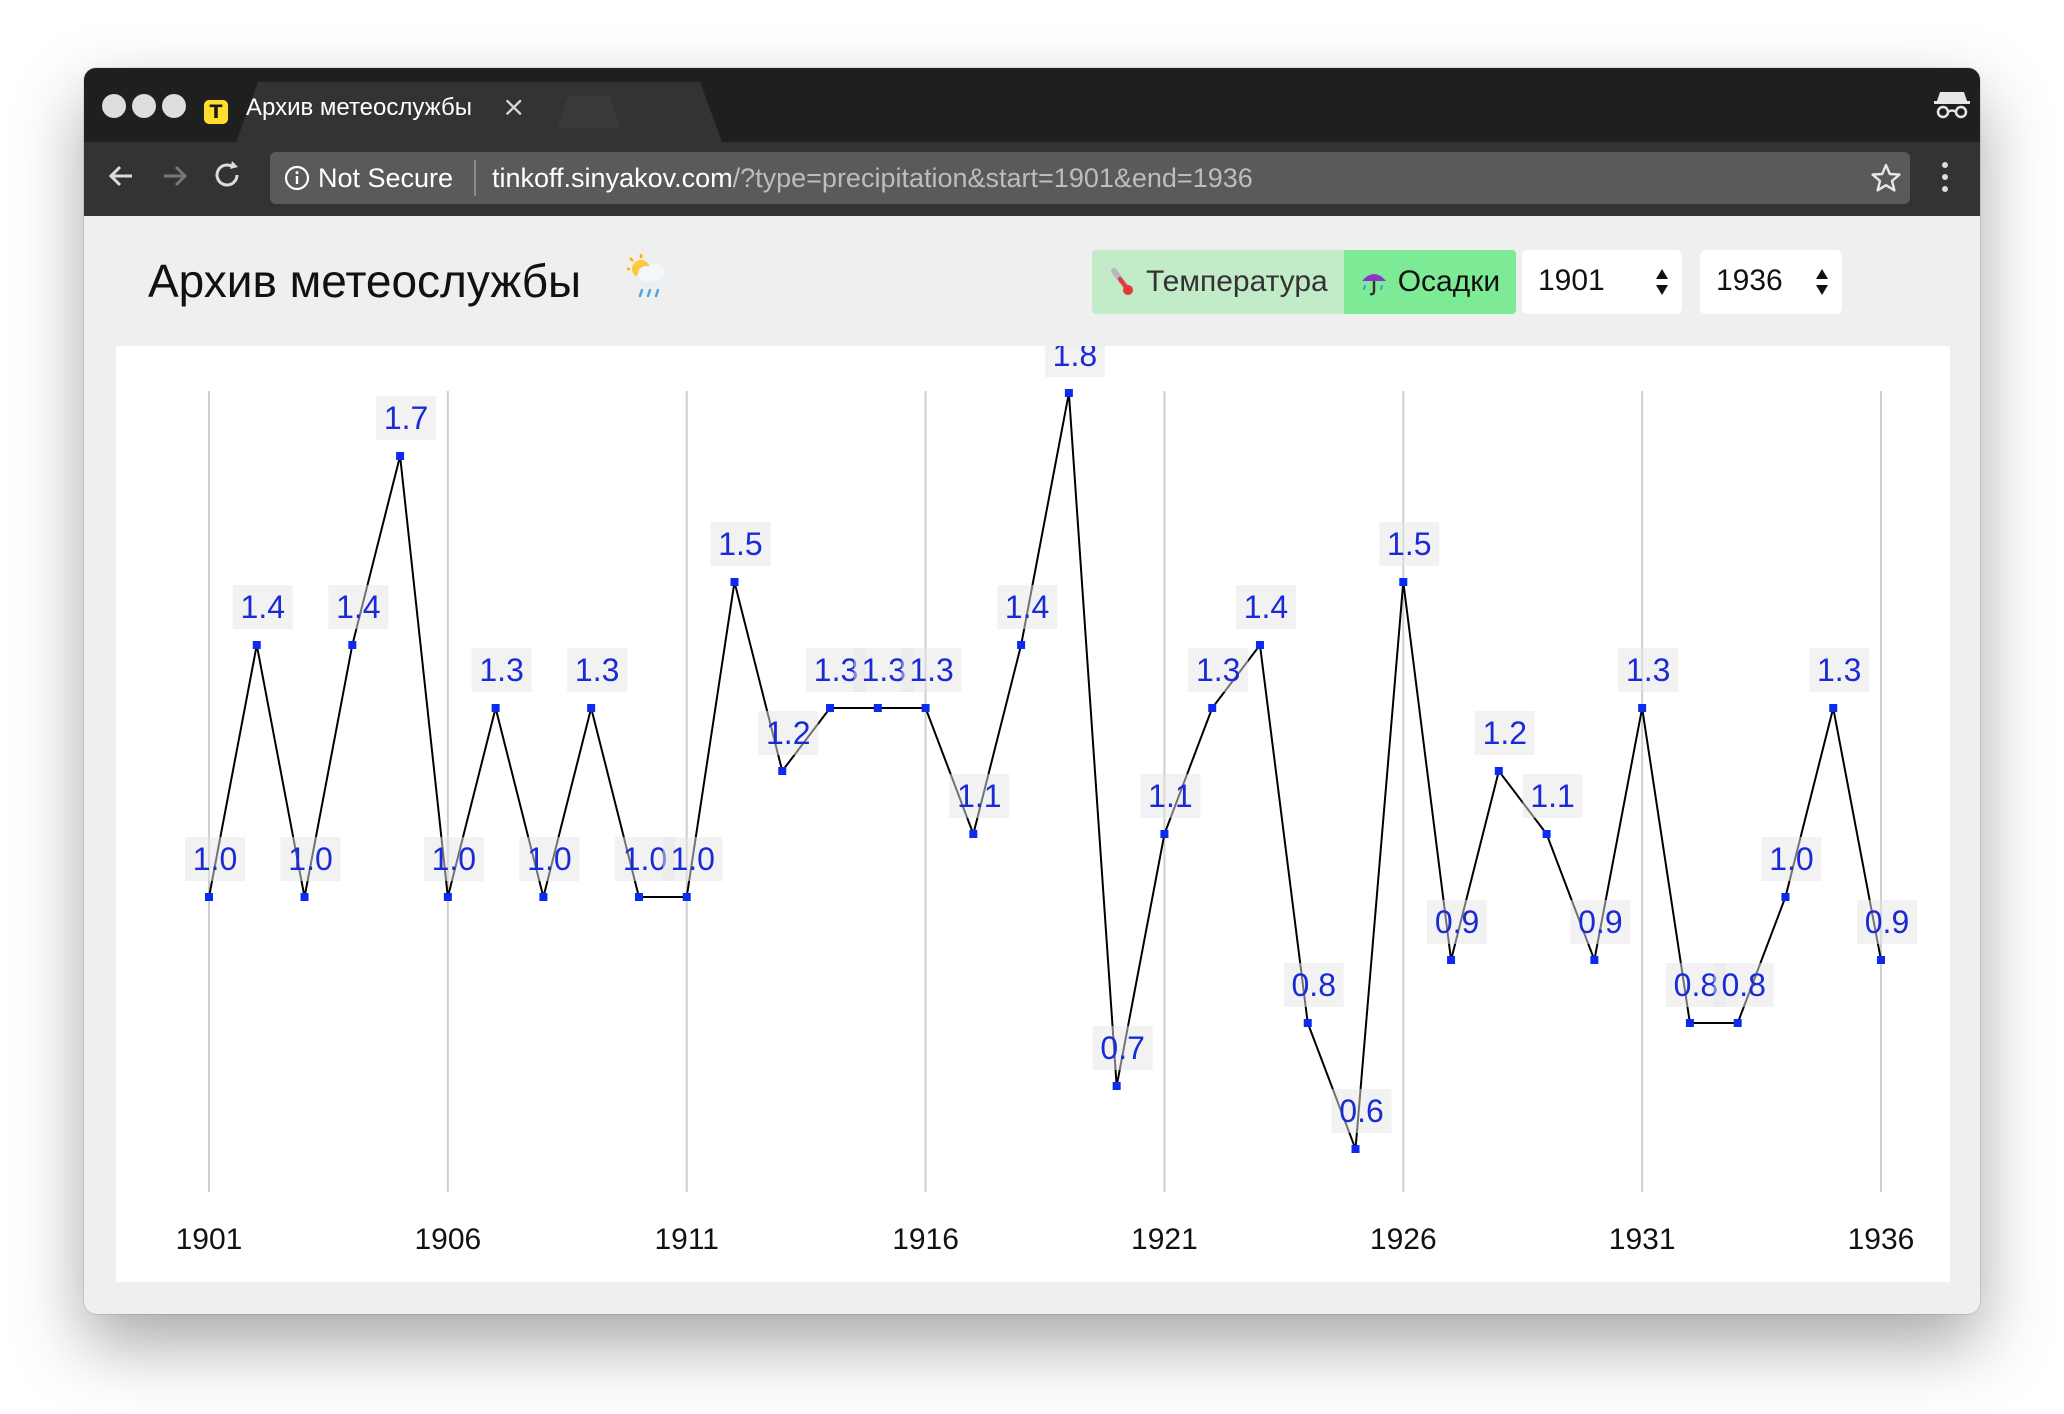 The height and width of the screenshot is (1414, 2064). Describe the element at coordinates (174, 176) in the screenshot. I see `forward-arrow-icon` at that location.